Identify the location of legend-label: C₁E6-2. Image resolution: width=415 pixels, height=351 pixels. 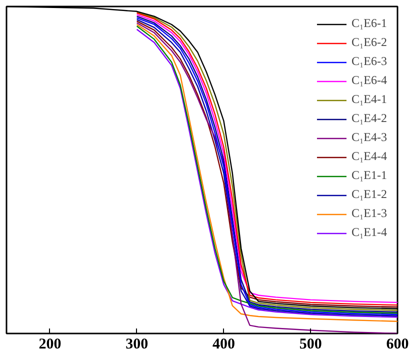
(369, 42).